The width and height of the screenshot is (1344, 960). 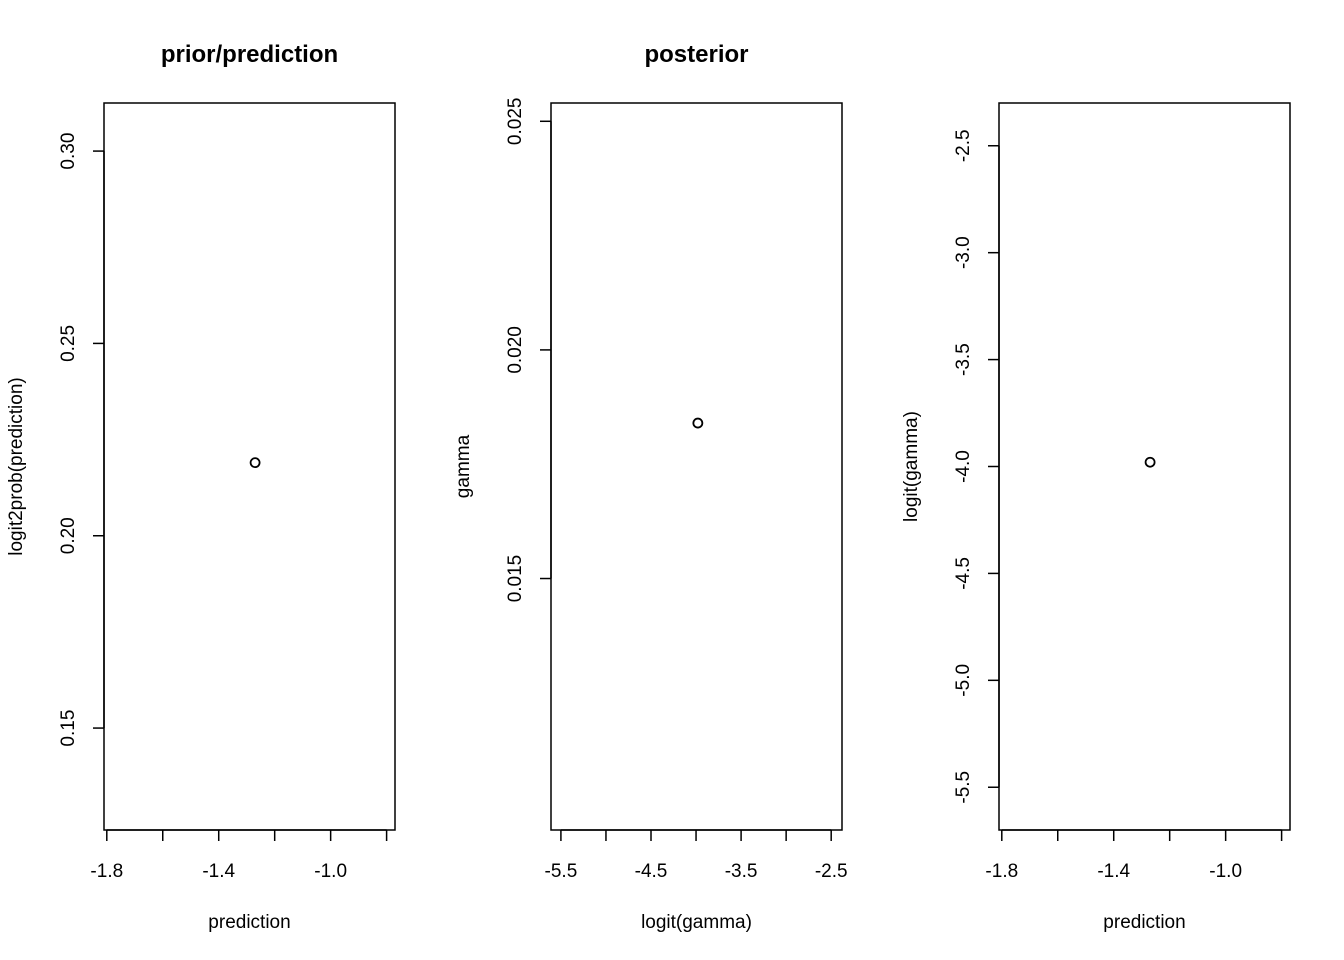 I want to click on x-tick-label: -4.5, so click(x=651, y=871).